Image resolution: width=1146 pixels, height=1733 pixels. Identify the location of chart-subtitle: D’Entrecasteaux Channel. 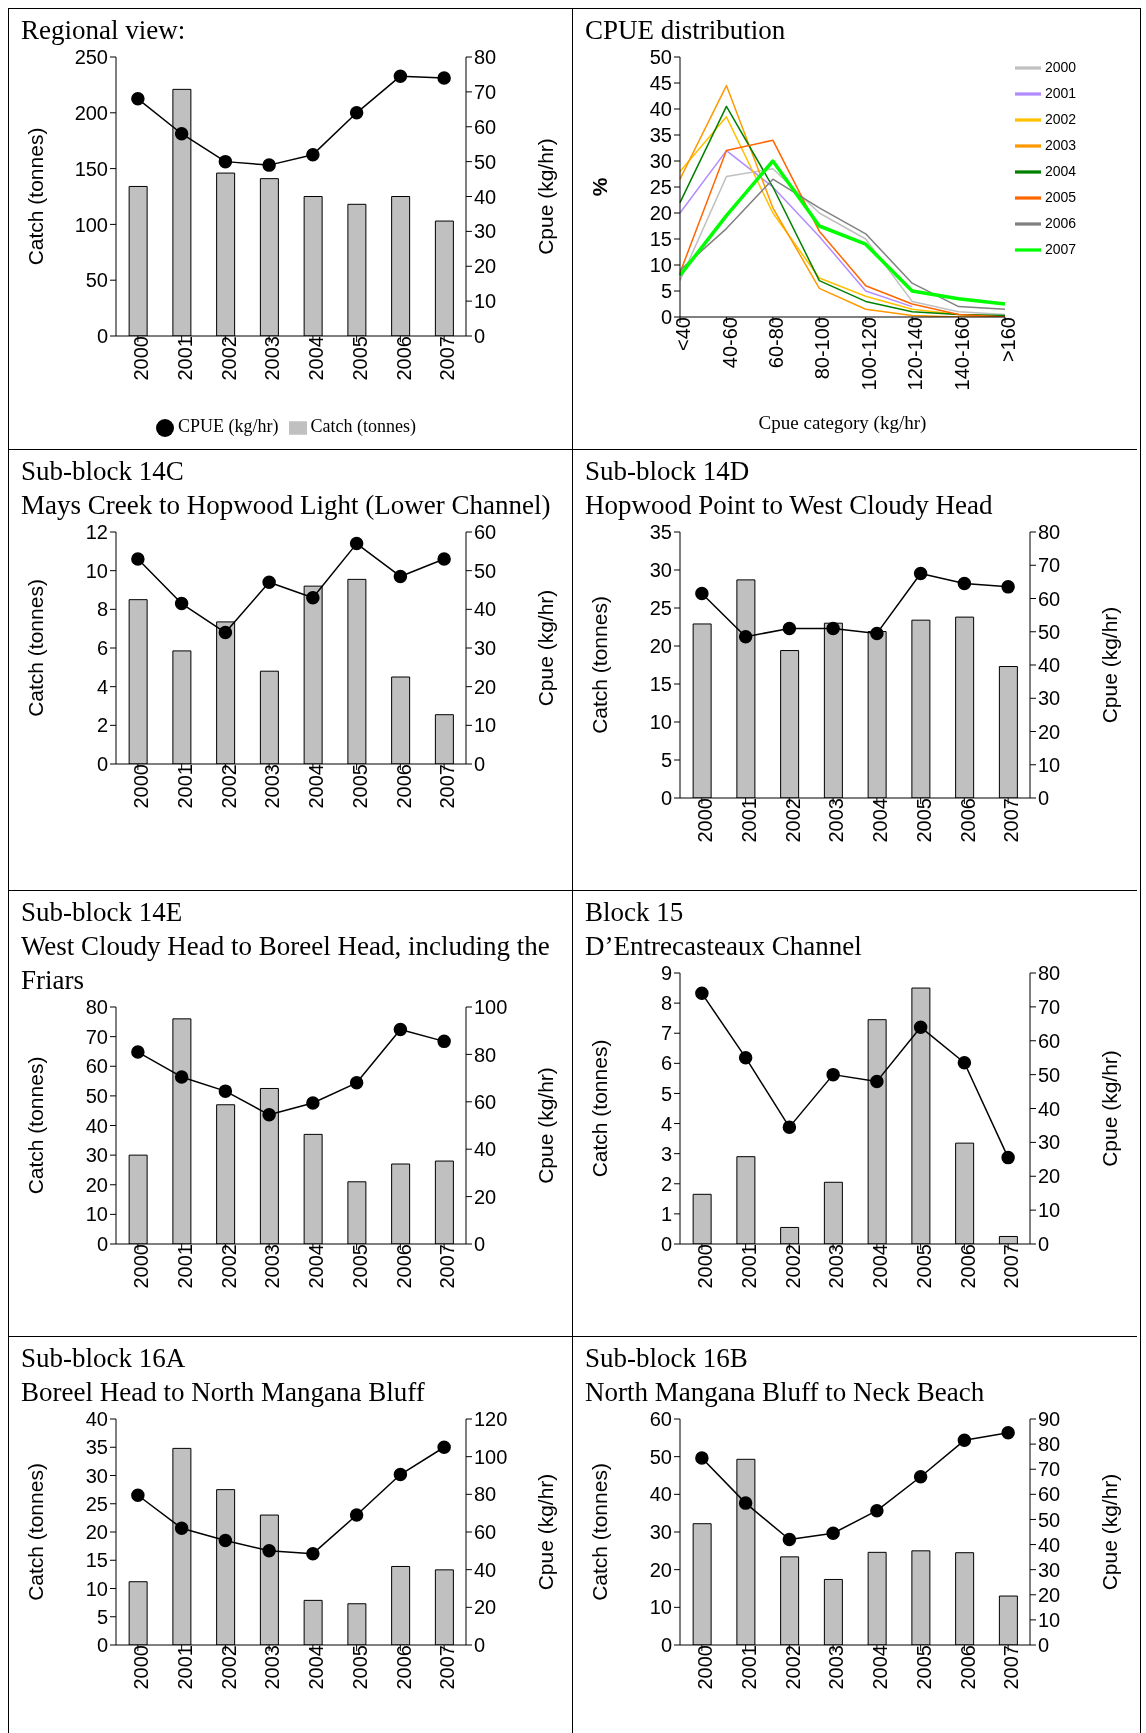
(724, 946).